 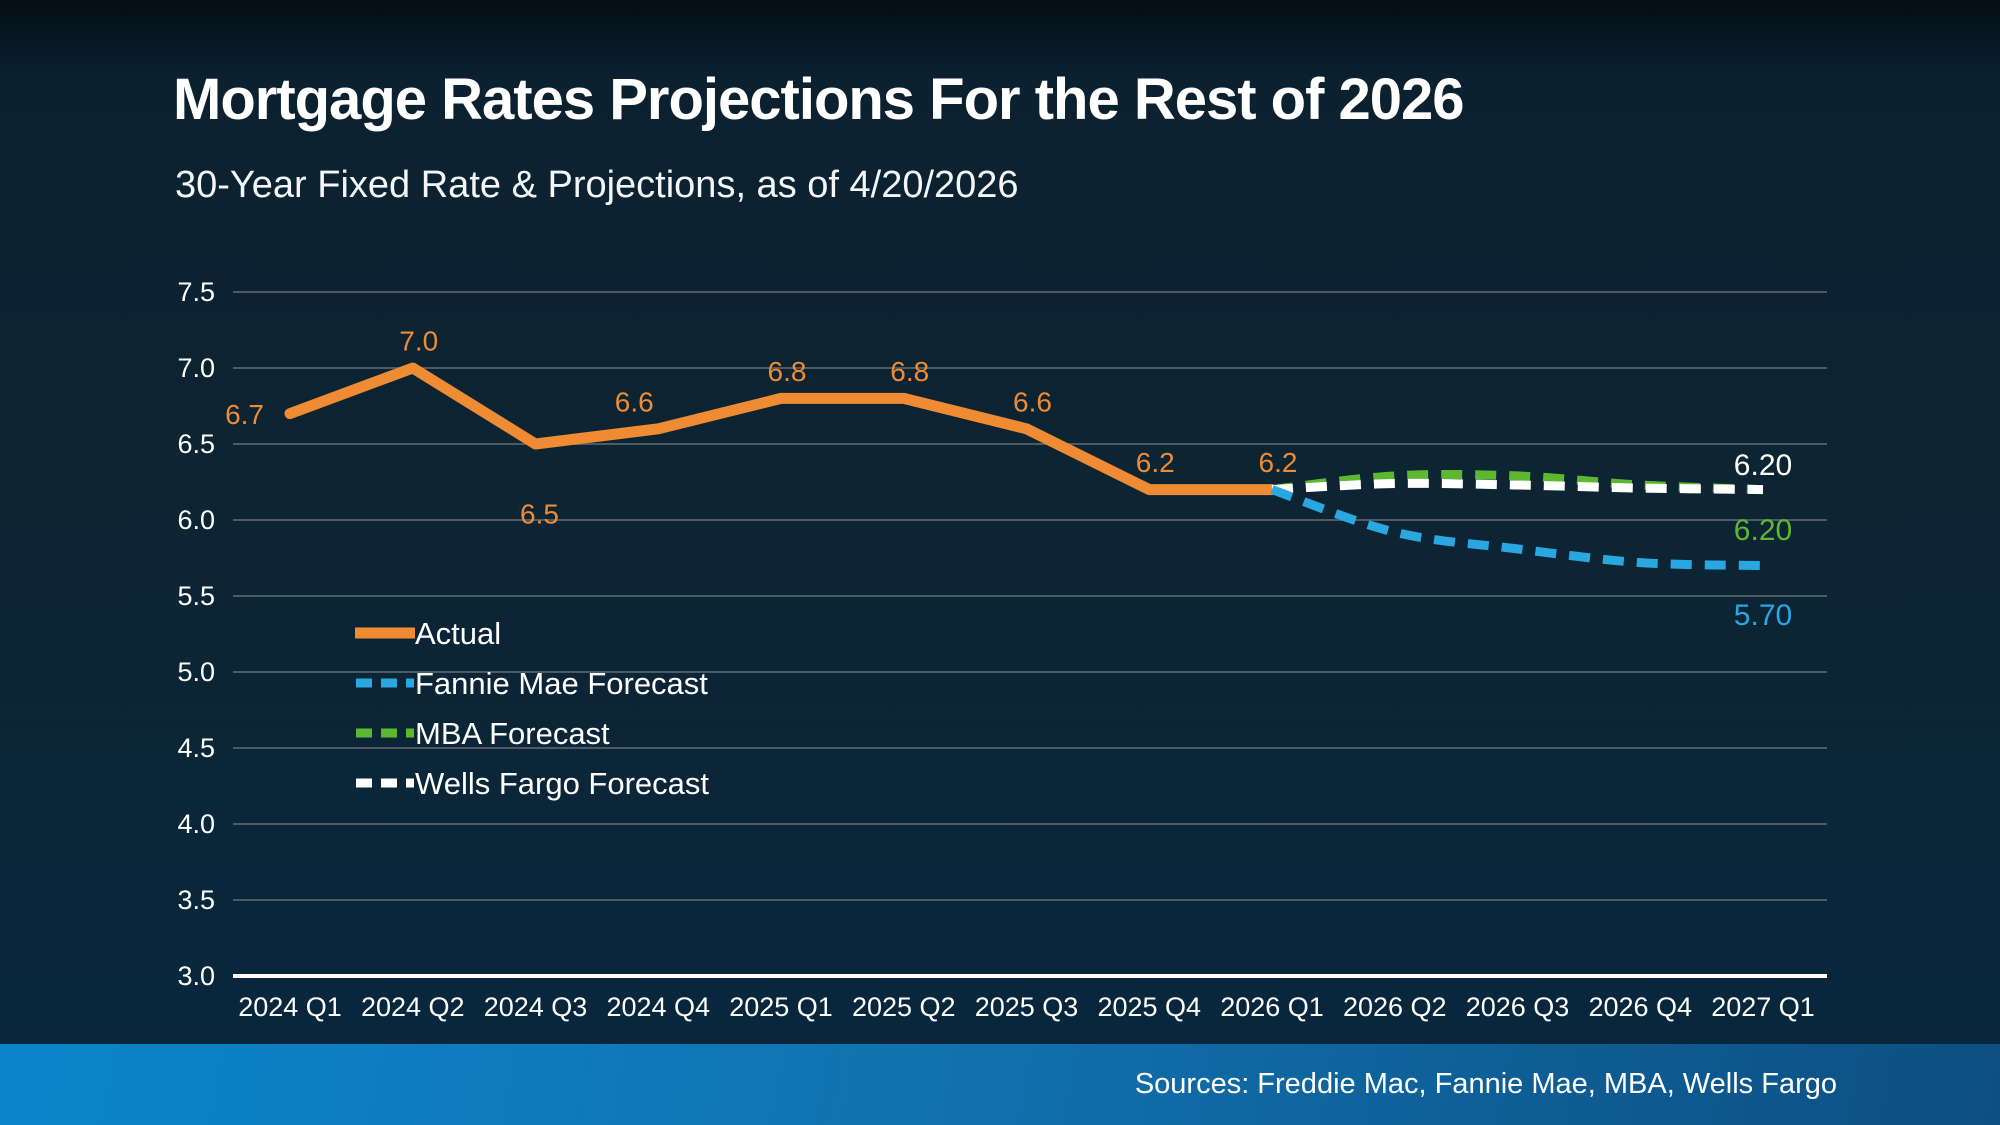 I want to click on legend-label: Fannie Mae Forecast, so click(x=561, y=683).